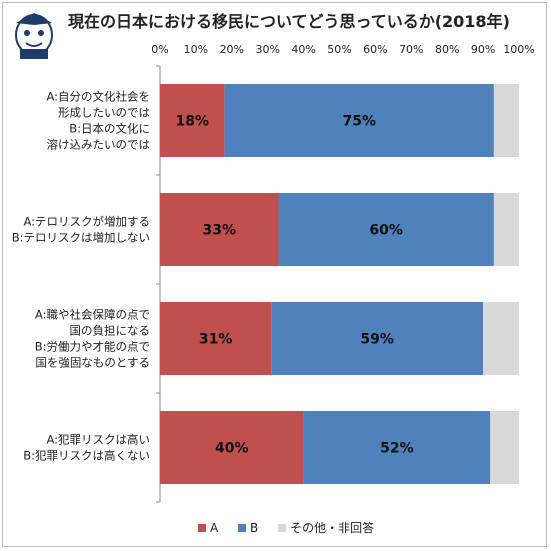 This screenshot has height=551, width=551. Describe the element at coordinates (109, 129) in the screenshot. I see `category-label: B:日本の文化に` at that location.